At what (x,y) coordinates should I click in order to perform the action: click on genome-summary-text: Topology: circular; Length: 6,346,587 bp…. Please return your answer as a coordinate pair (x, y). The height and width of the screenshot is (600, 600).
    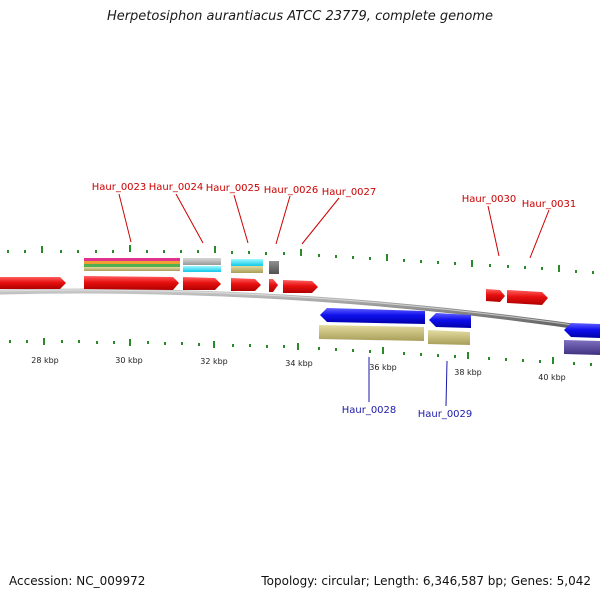
    Looking at the image, I should click on (426, 581).